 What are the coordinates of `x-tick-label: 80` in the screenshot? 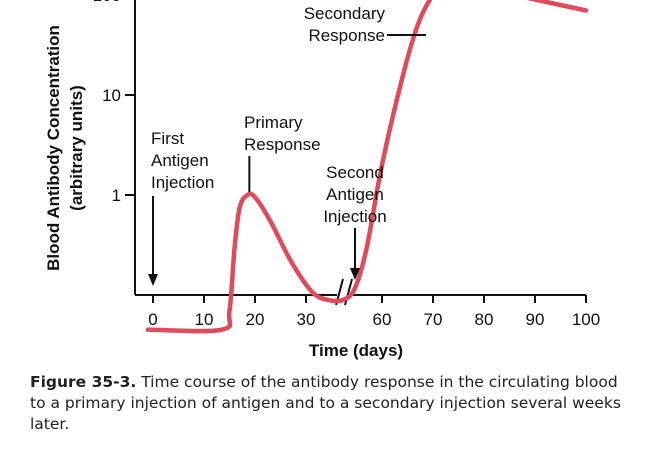 It's located at (484, 319).